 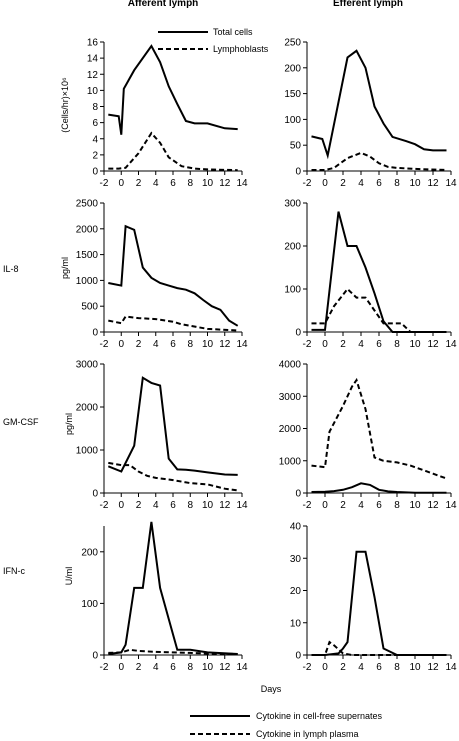 What do you see at coordinates (296, 591) in the screenshot?
I see `y-tick-label: 20` at bounding box center [296, 591].